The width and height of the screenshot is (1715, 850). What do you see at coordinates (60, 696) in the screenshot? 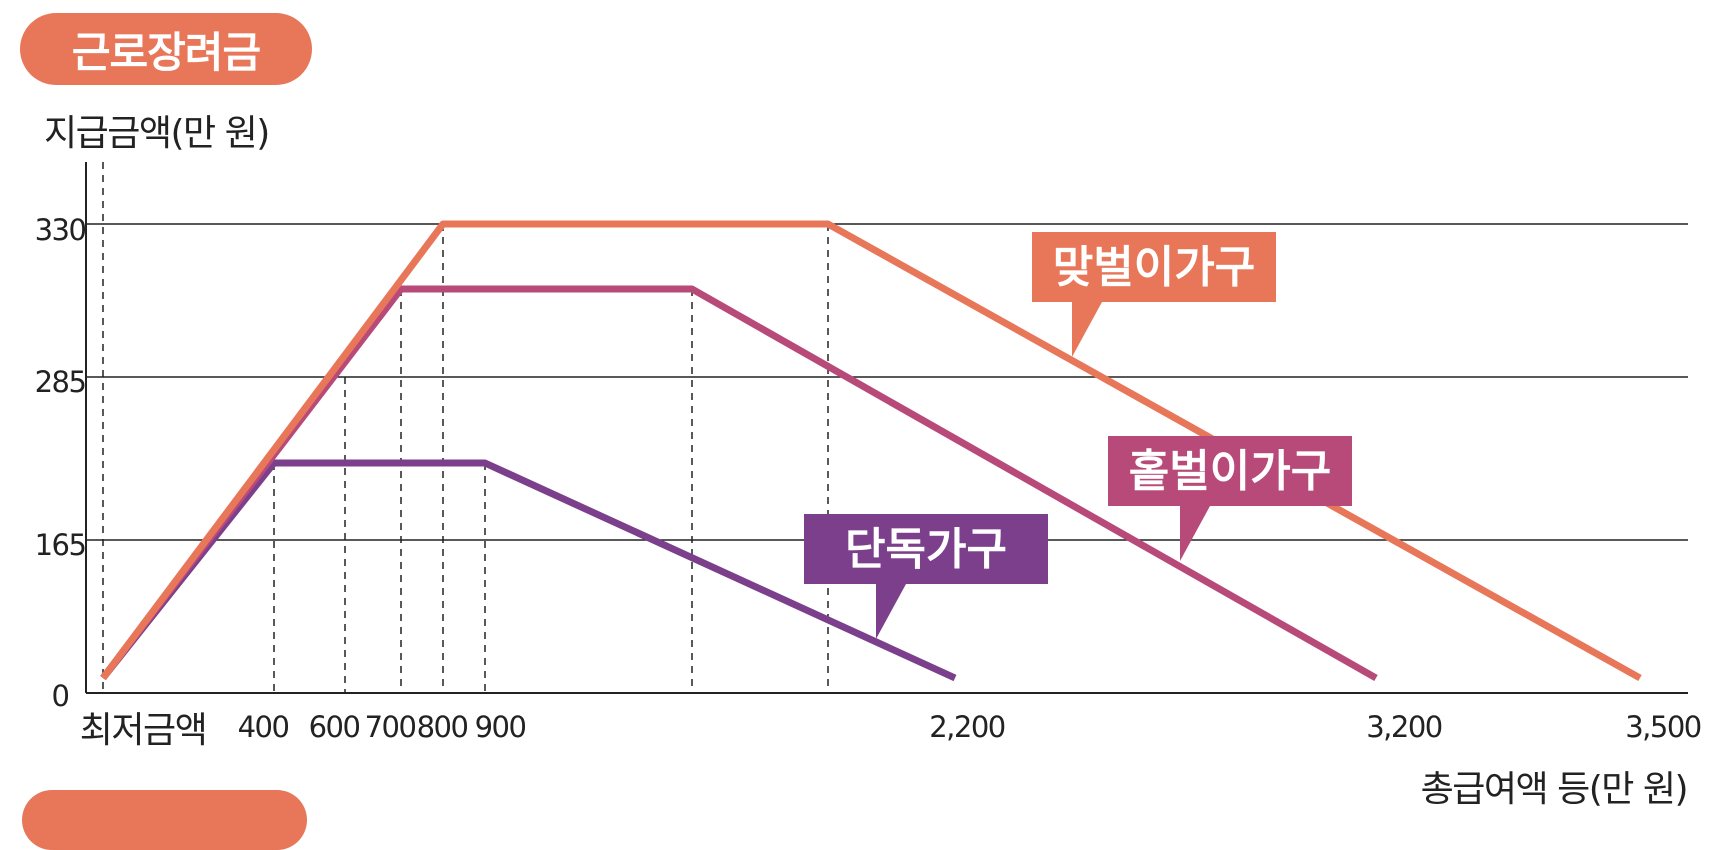
I see `y-tick-label: 0` at bounding box center [60, 696].